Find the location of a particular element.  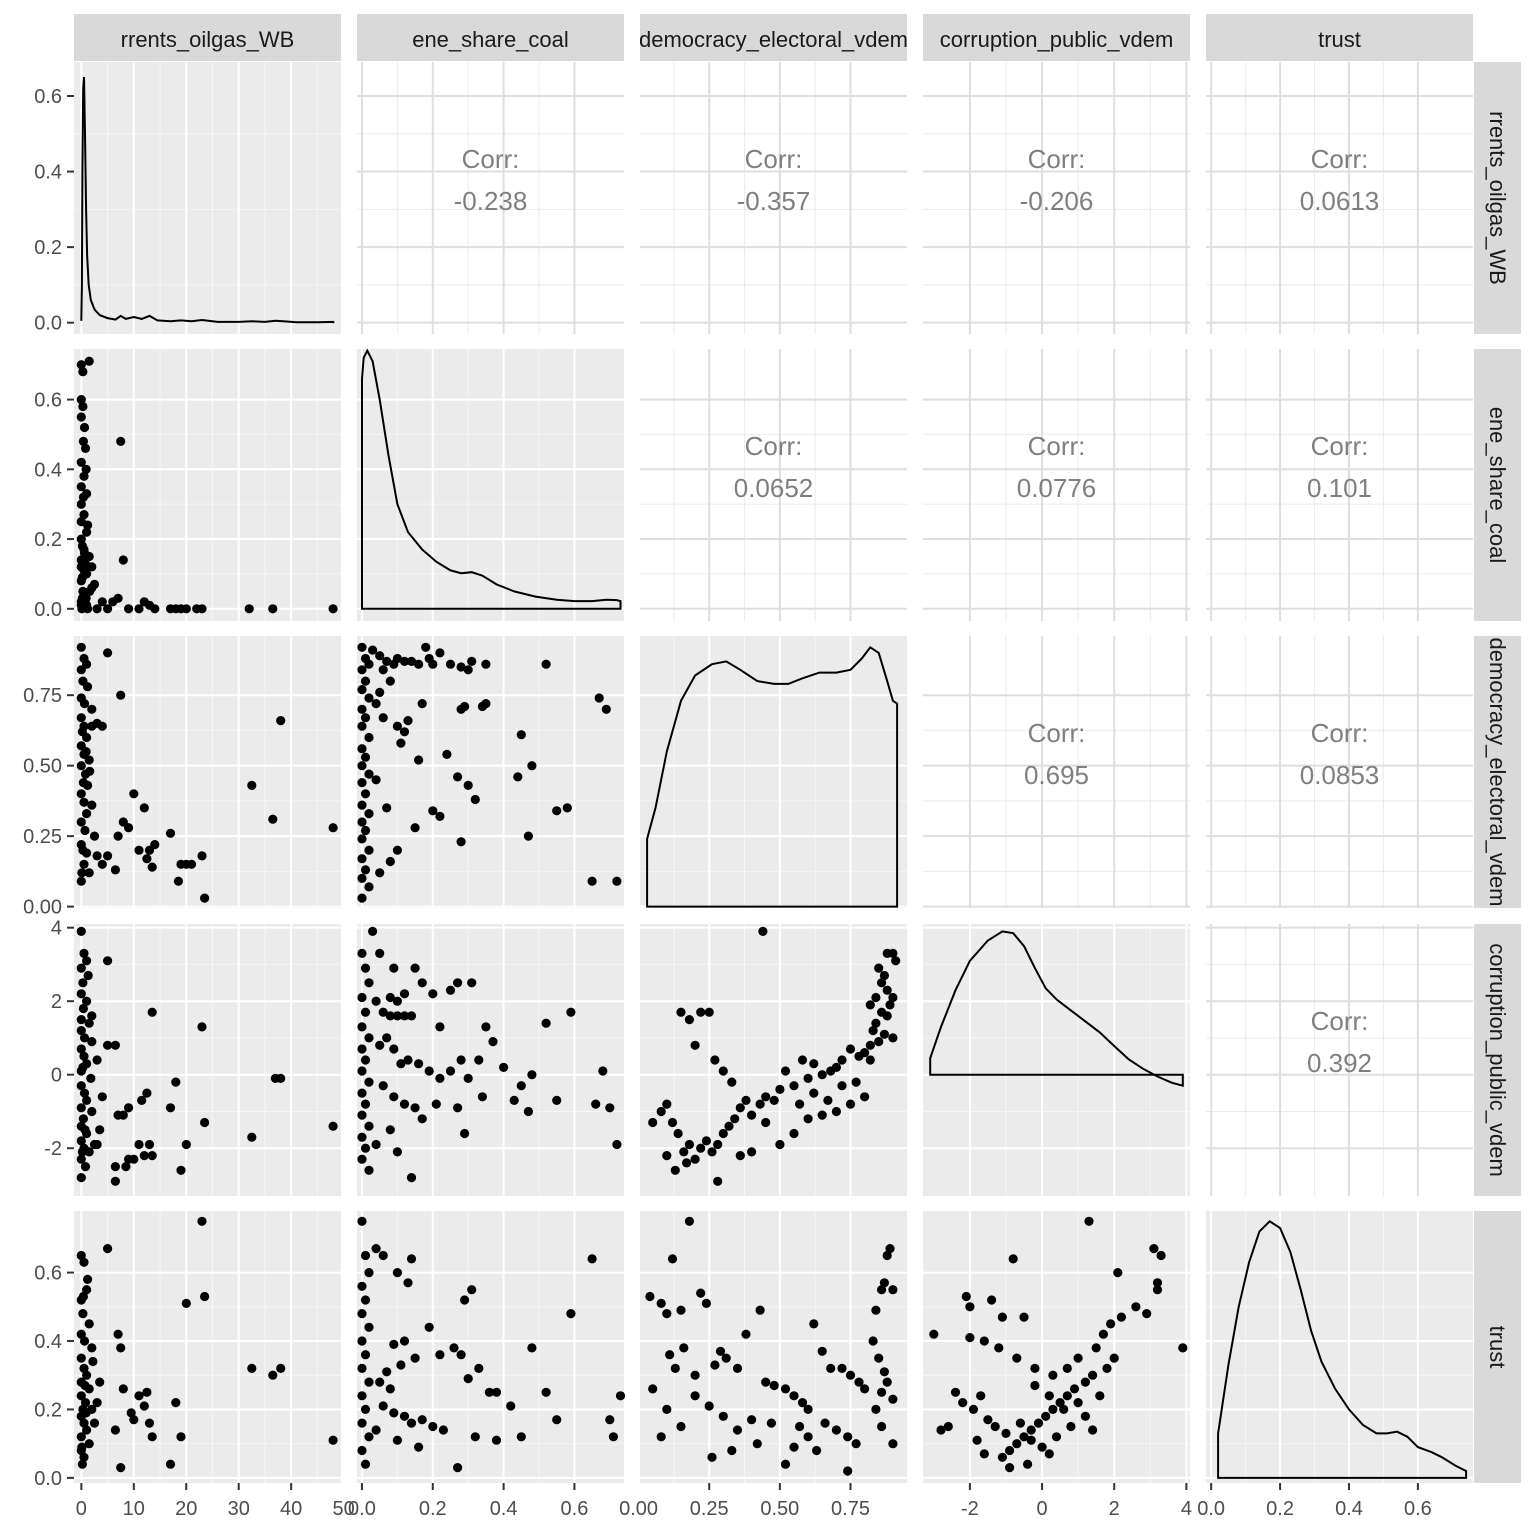

column-strip-label: rrents_oilgas_WB is located at coordinates (208, 39).